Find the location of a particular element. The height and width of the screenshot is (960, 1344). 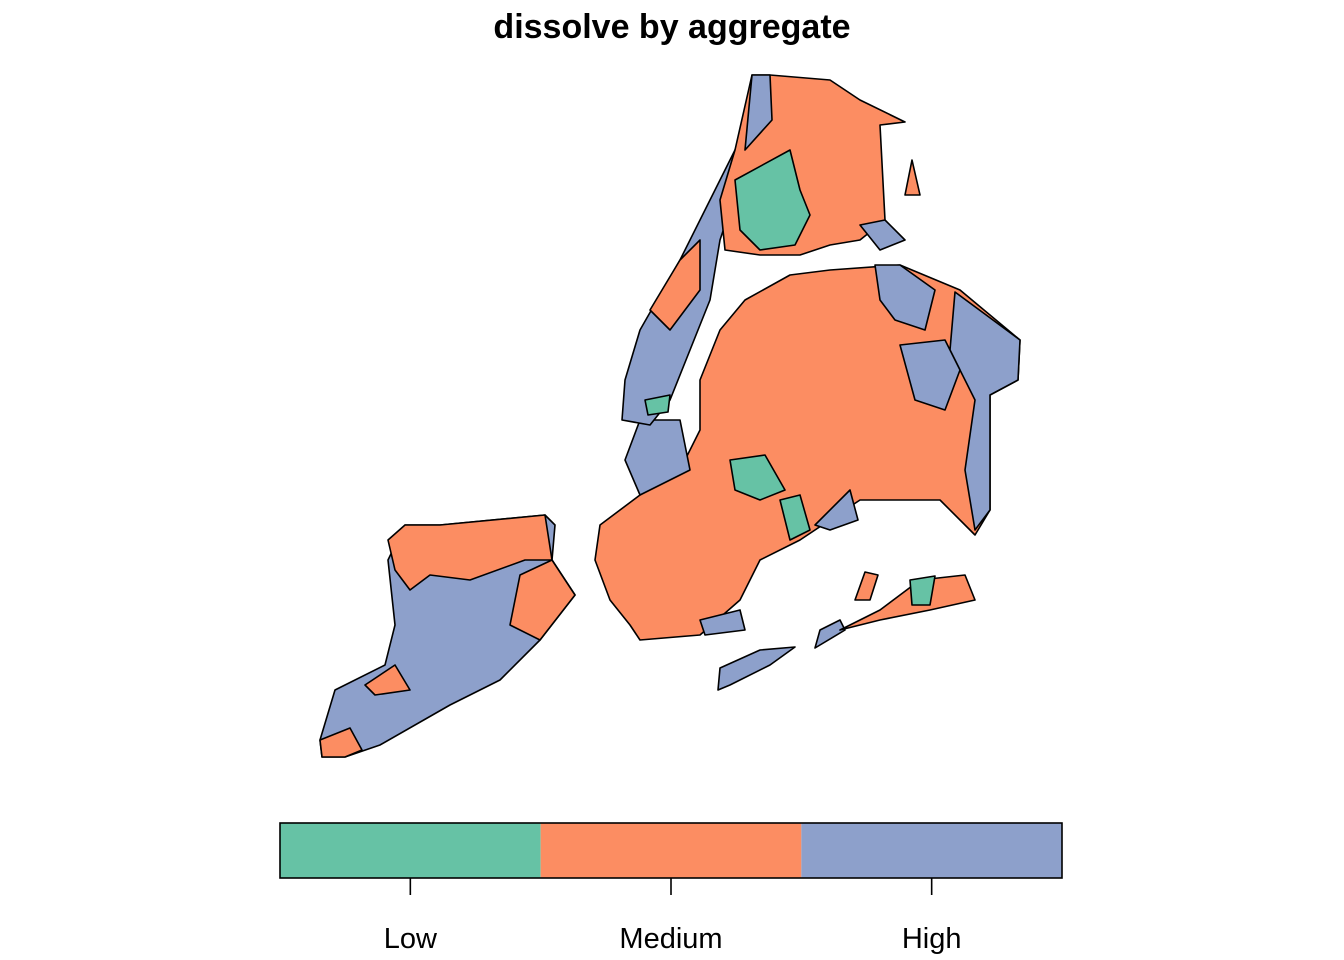

legend-label: High is located at coordinates (932, 939).